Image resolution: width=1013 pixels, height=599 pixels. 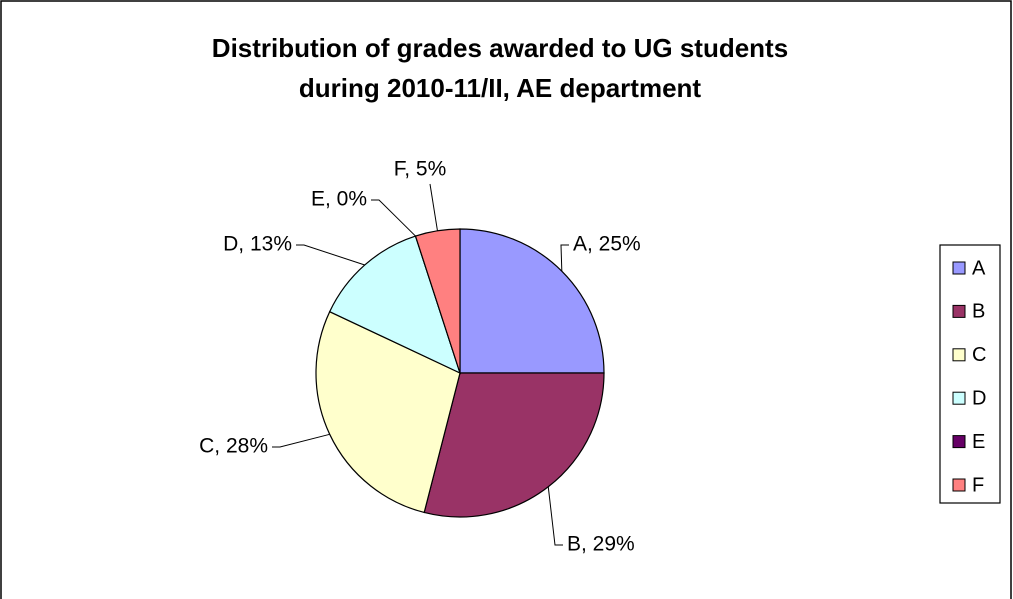 I want to click on legend-label: D, so click(x=979, y=398).